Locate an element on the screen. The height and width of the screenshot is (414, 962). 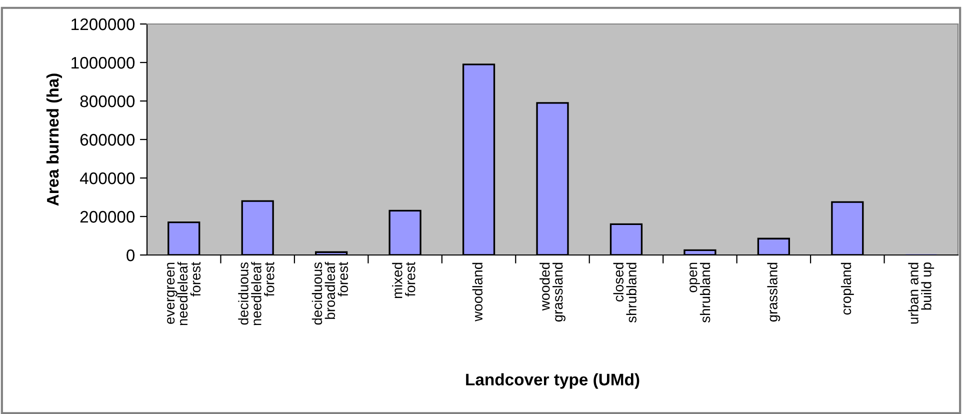
y-tick-label: 0 is located at coordinates (130, 255).